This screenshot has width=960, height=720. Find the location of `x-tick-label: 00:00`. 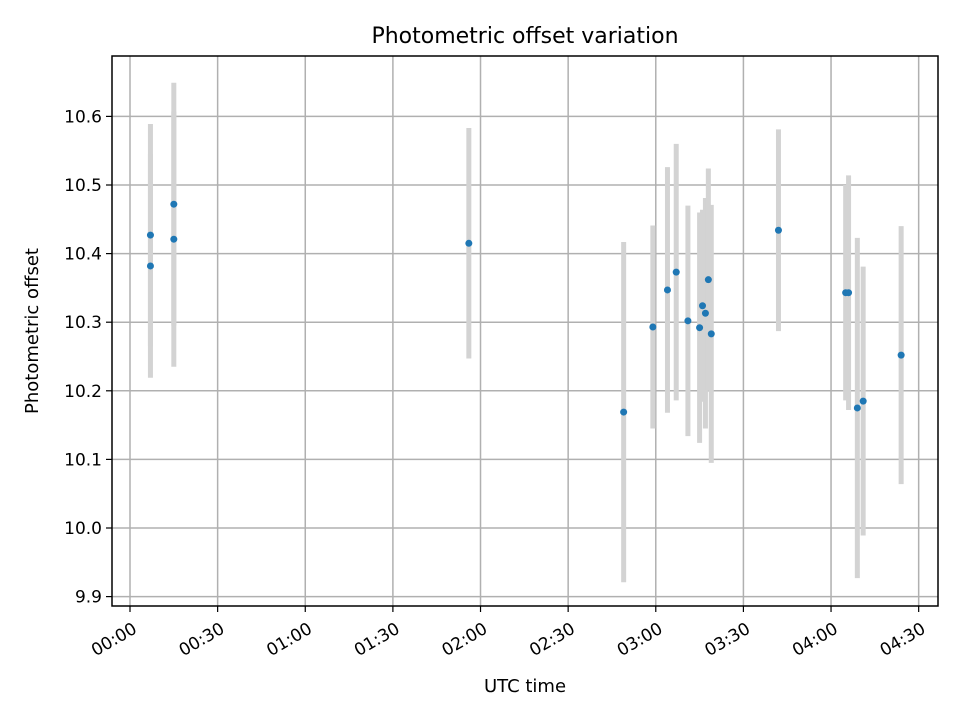

x-tick-label: 00:00 is located at coordinates (114, 640).